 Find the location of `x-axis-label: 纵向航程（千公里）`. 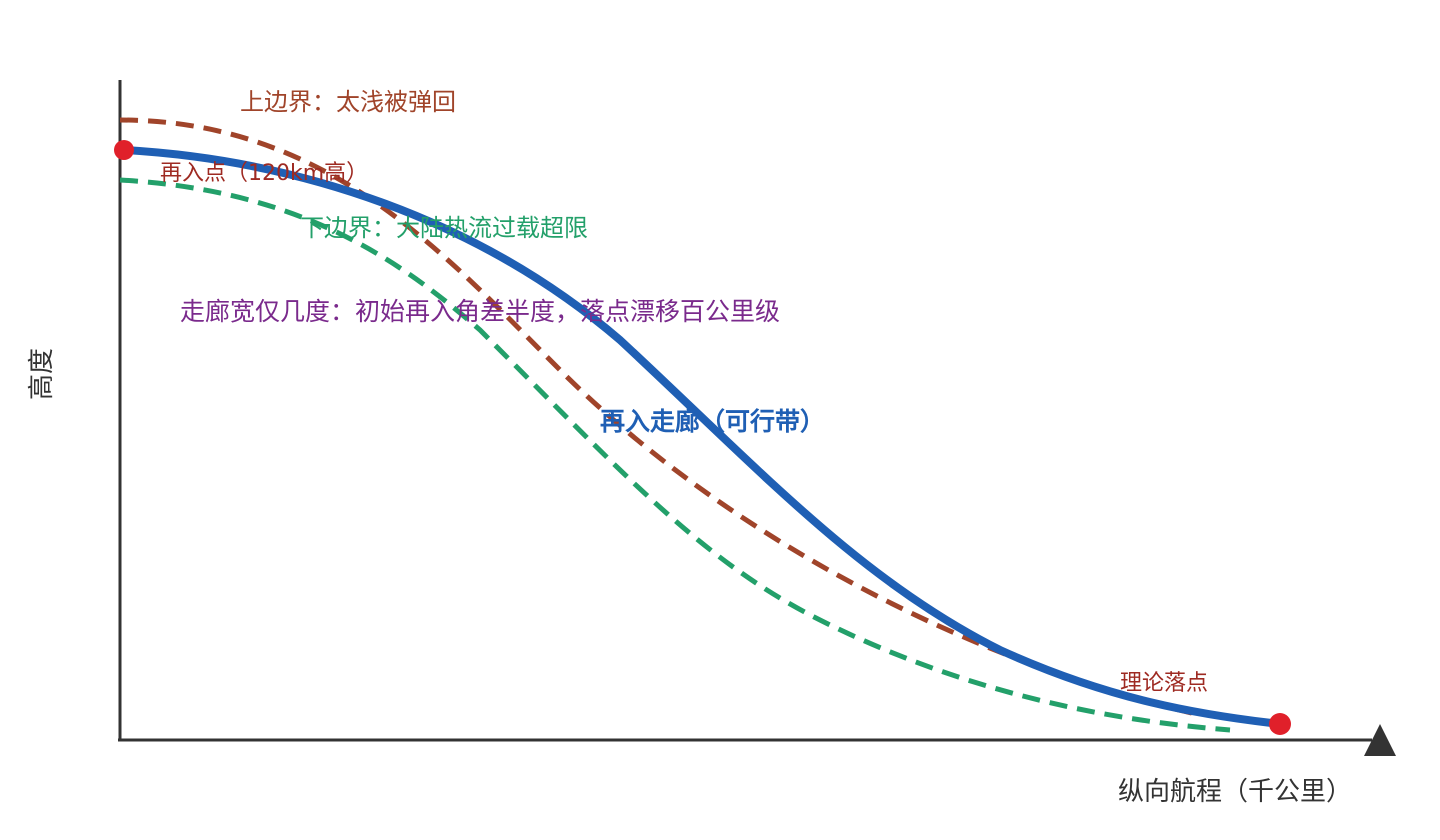

x-axis-label: 纵向航程（千公里） is located at coordinates (1235, 792).